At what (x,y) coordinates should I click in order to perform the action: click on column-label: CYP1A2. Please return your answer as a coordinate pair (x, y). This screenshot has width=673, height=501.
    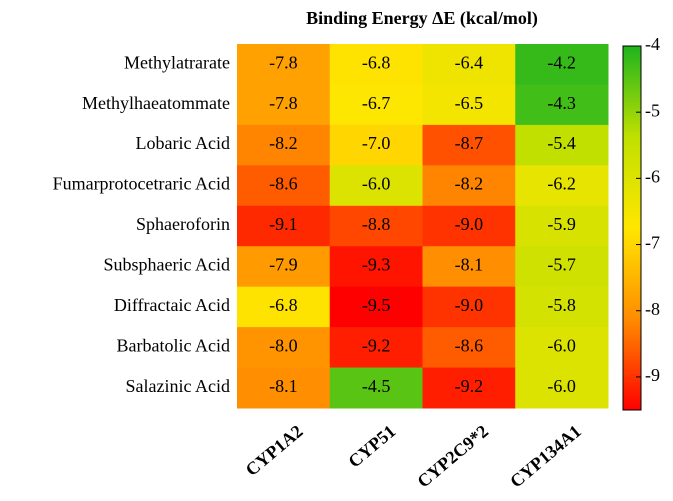
    Looking at the image, I should click on (274, 450).